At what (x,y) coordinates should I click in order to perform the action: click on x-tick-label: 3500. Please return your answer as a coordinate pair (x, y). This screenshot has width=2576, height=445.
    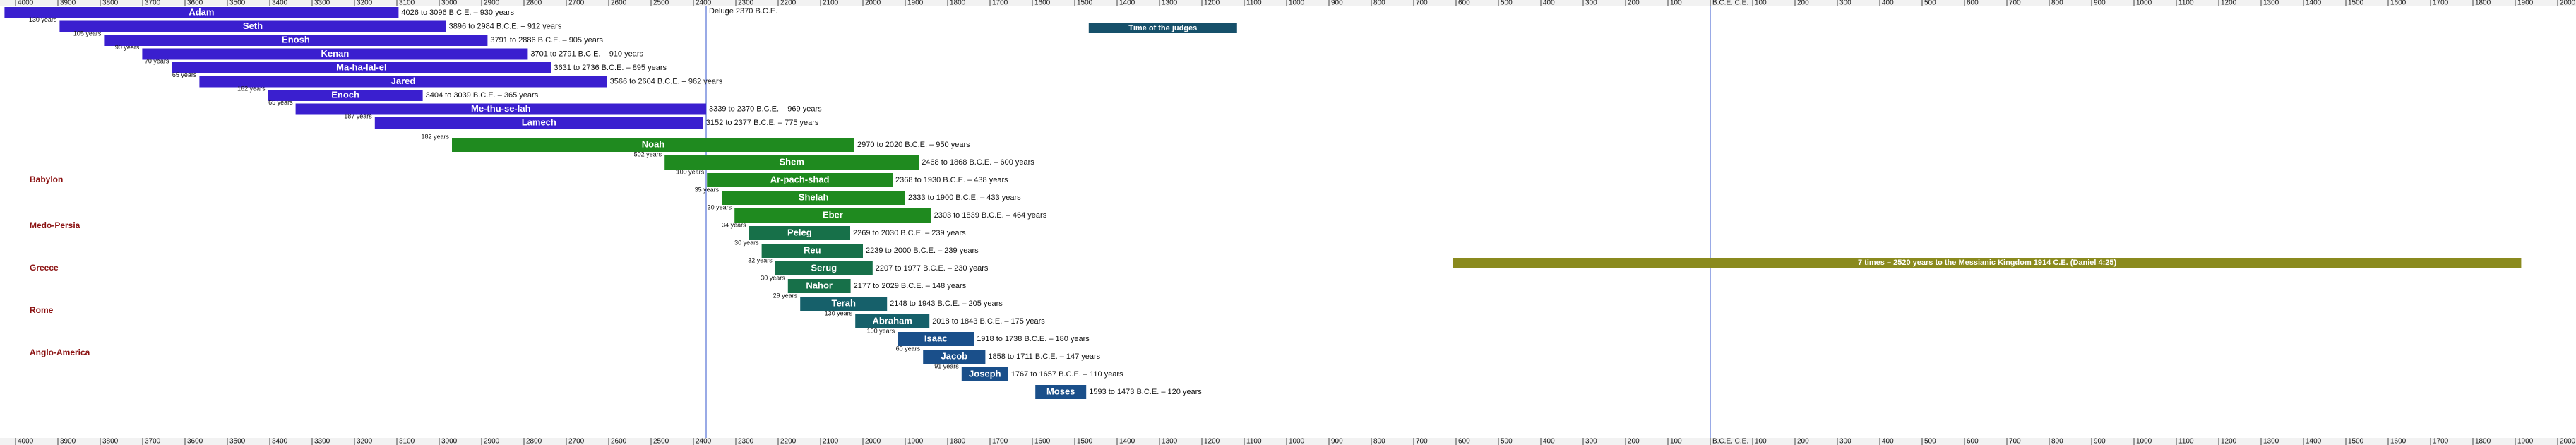
    Looking at the image, I should click on (237, 441).